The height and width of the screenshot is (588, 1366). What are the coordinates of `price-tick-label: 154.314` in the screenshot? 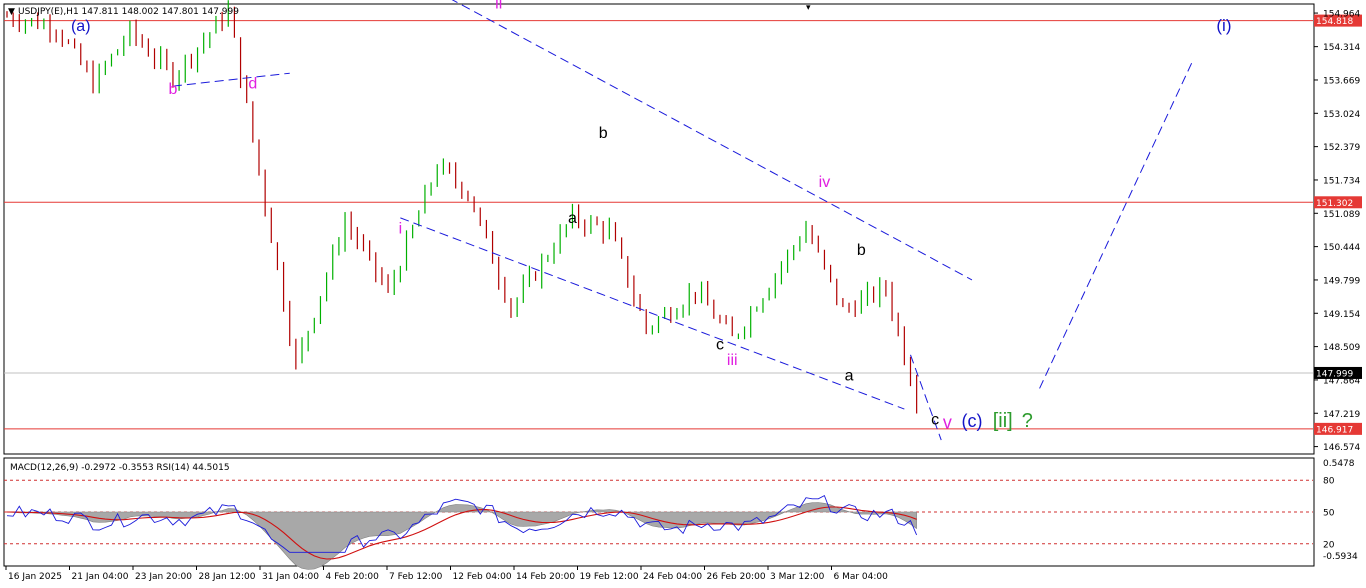 It's located at (1341, 48).